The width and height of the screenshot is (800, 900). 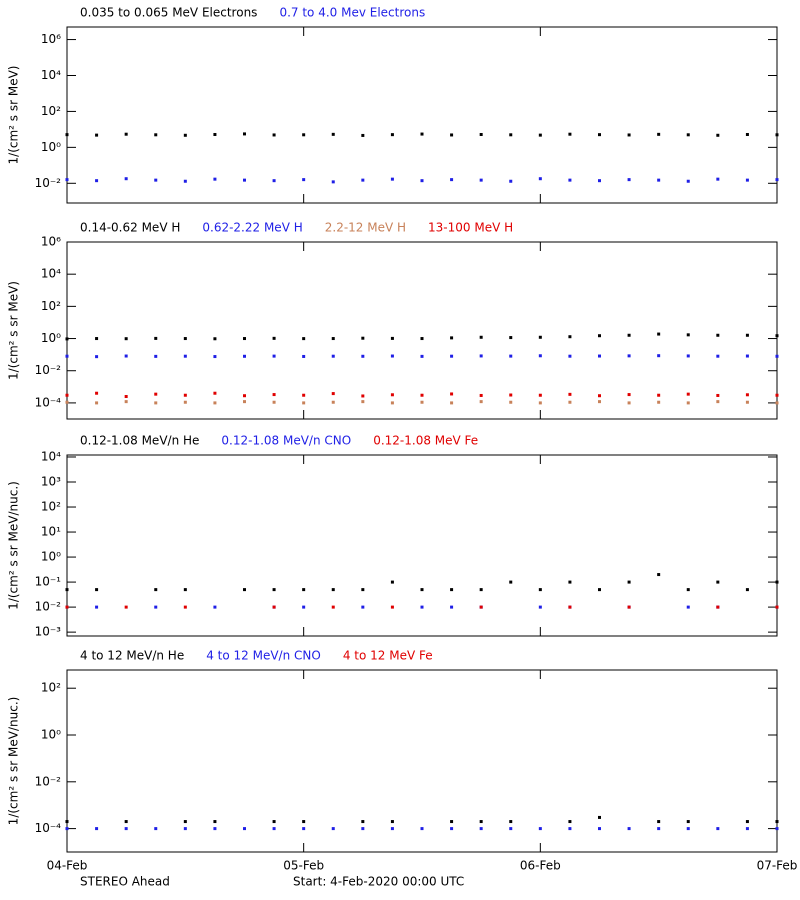 What do you see at coordinates (51, 111) in the screenshot?
I see `y-tick-label: 10²` at bounding box center [51, 111].